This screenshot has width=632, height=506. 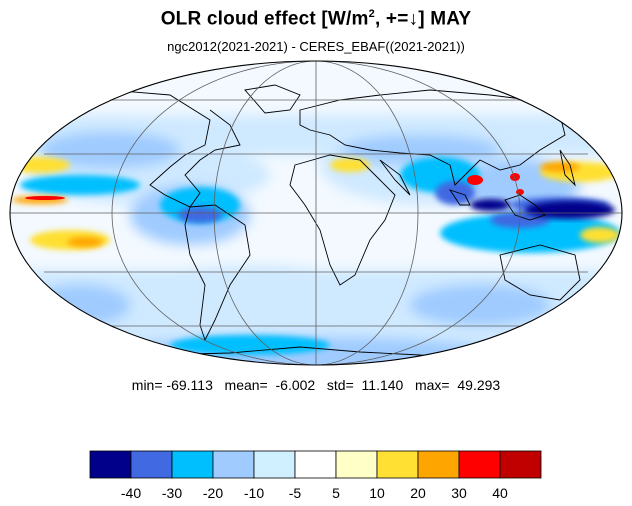 I want to click on plot-title: OLR cloud effect [W/m2, +=↓] MAY, so click(x=316, y=19).